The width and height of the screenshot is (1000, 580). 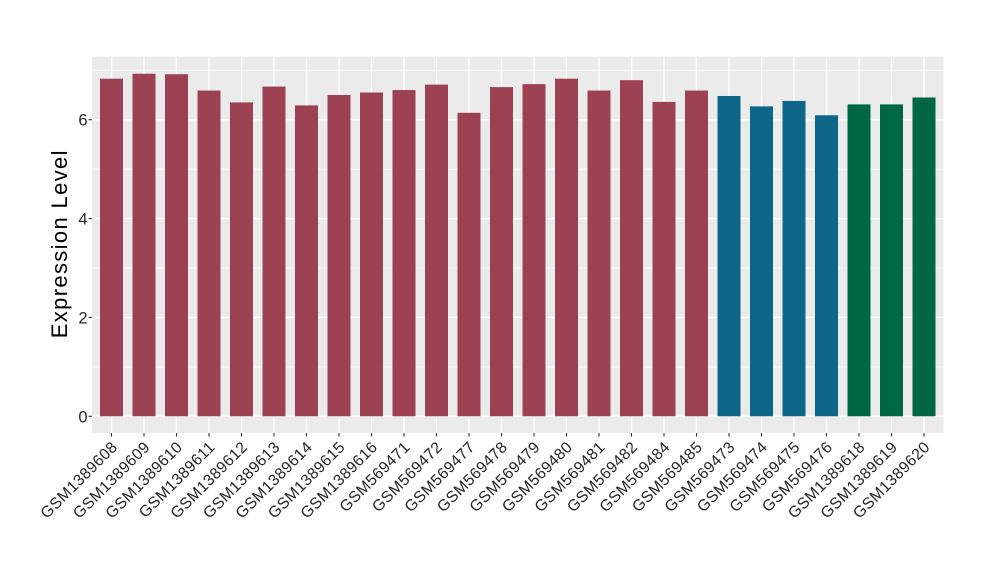 I want to click on svg-text: Expression Level, so click(x=59, y=243).